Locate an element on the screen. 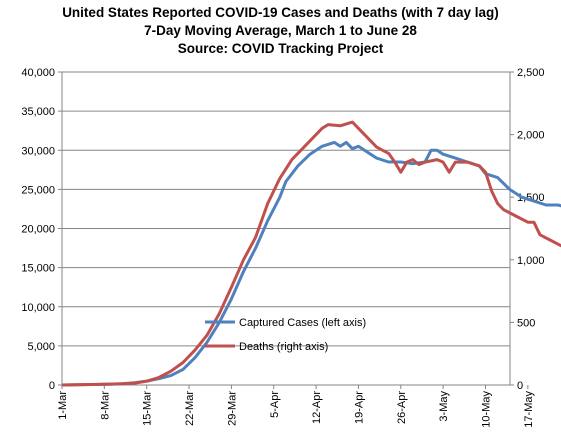 This screenshot has height=441, width=561. x-axis-tick-label: 12-Apr is located at coordinates (317, 407).